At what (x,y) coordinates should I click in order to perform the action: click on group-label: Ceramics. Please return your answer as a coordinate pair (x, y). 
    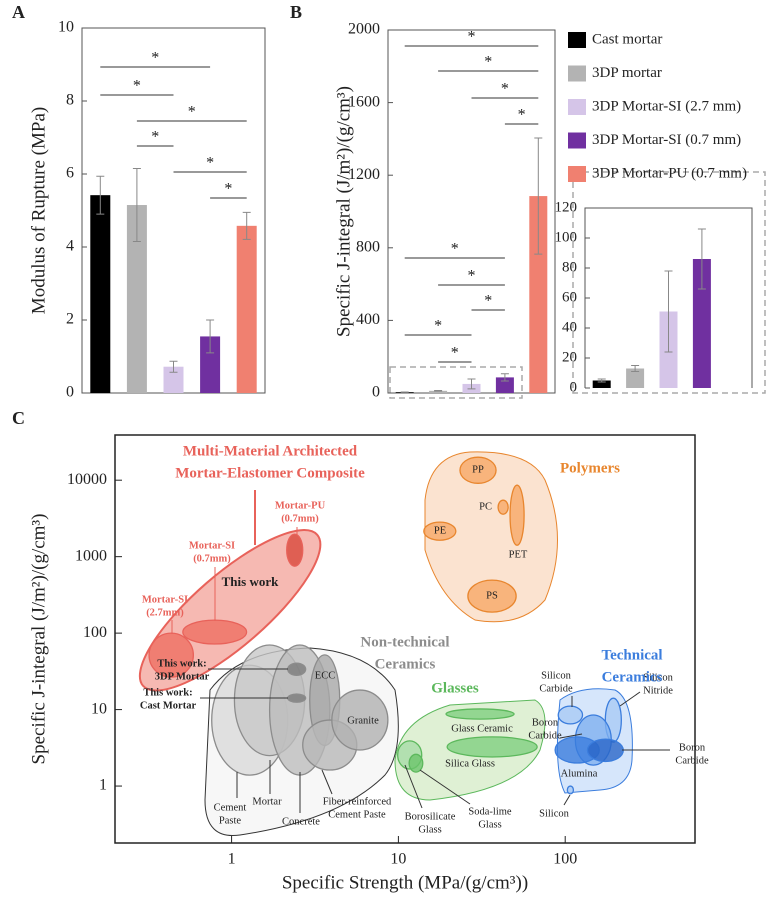
    Looking at the image, I should click on (632, 677).